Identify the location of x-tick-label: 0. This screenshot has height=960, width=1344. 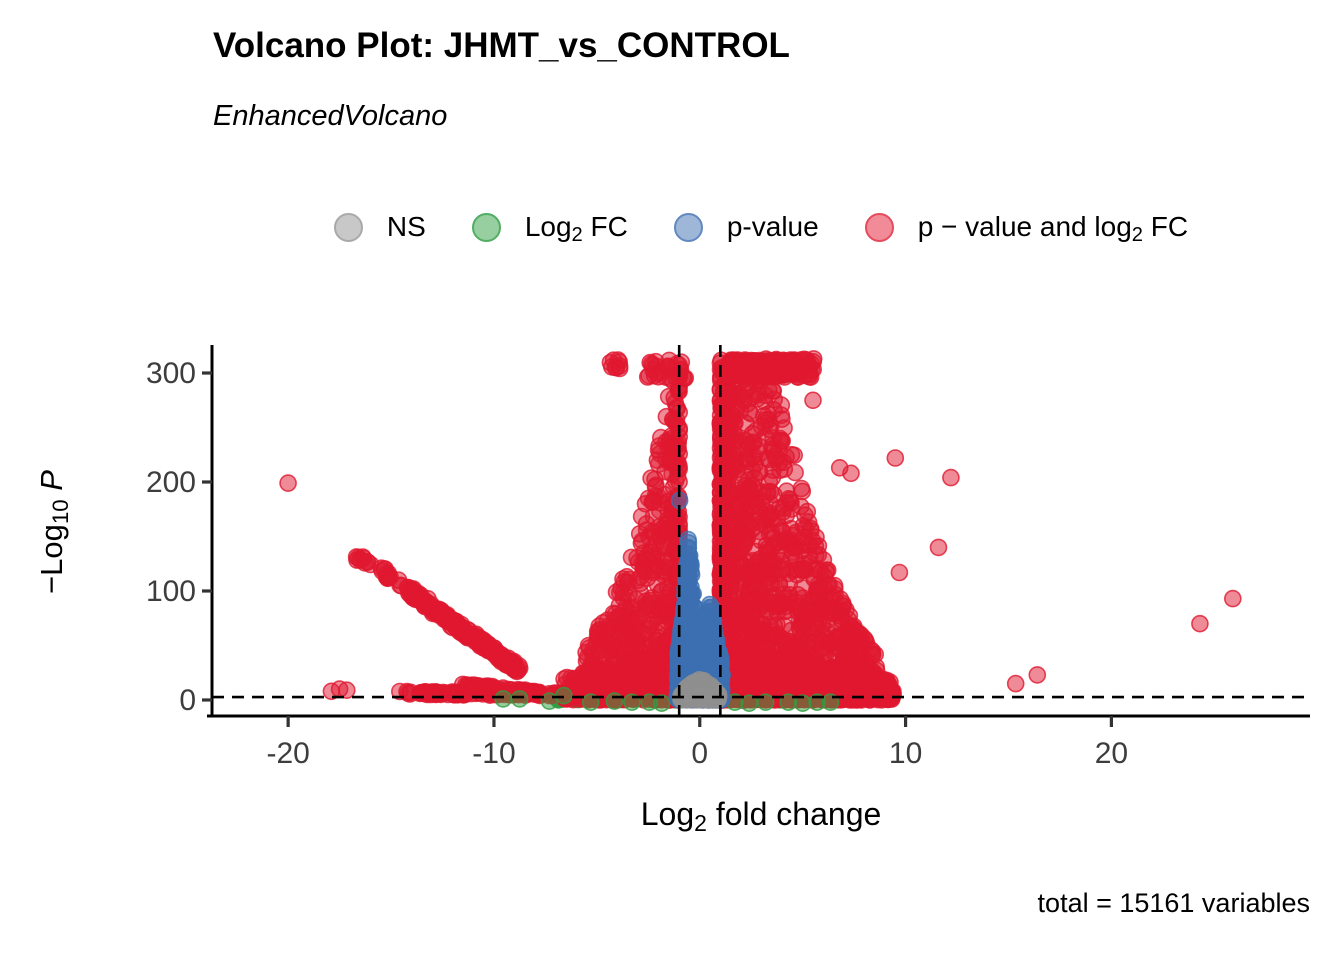
(699, 753).